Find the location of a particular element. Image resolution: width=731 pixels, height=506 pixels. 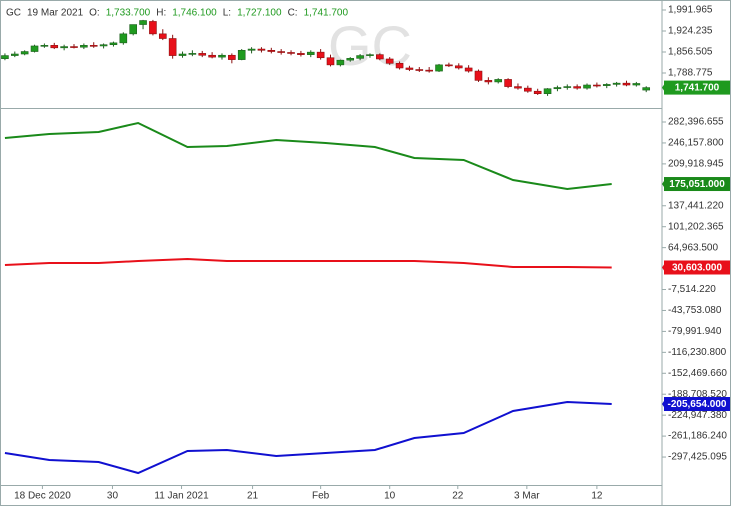

y-tick-label: -43,753.080 is located at coordinates (695, 310).